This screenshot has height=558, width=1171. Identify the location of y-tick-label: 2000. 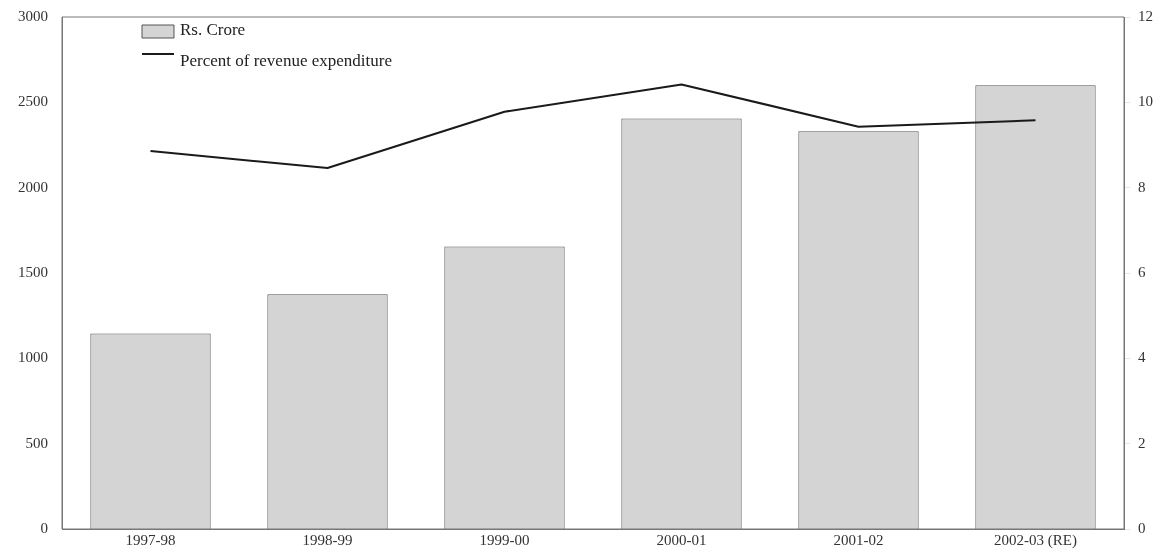
(33, 186).